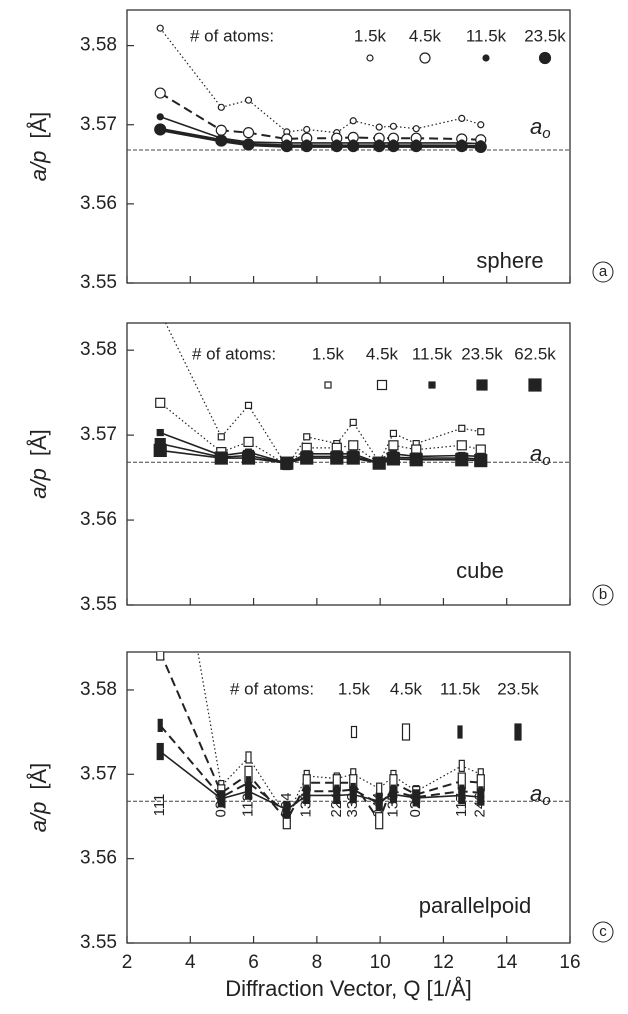 This screenshot has height=1014, width=628. I want to click on legend-label: 11.5k, so click(460, 688).